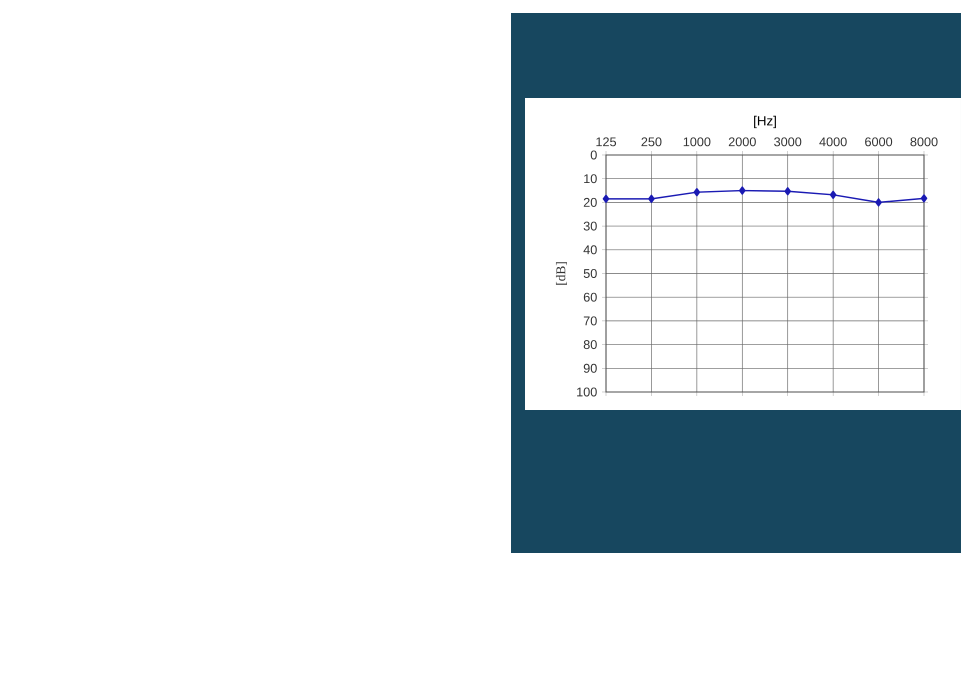  I want to click on x-tick-label: 8000, so click(924, 141).